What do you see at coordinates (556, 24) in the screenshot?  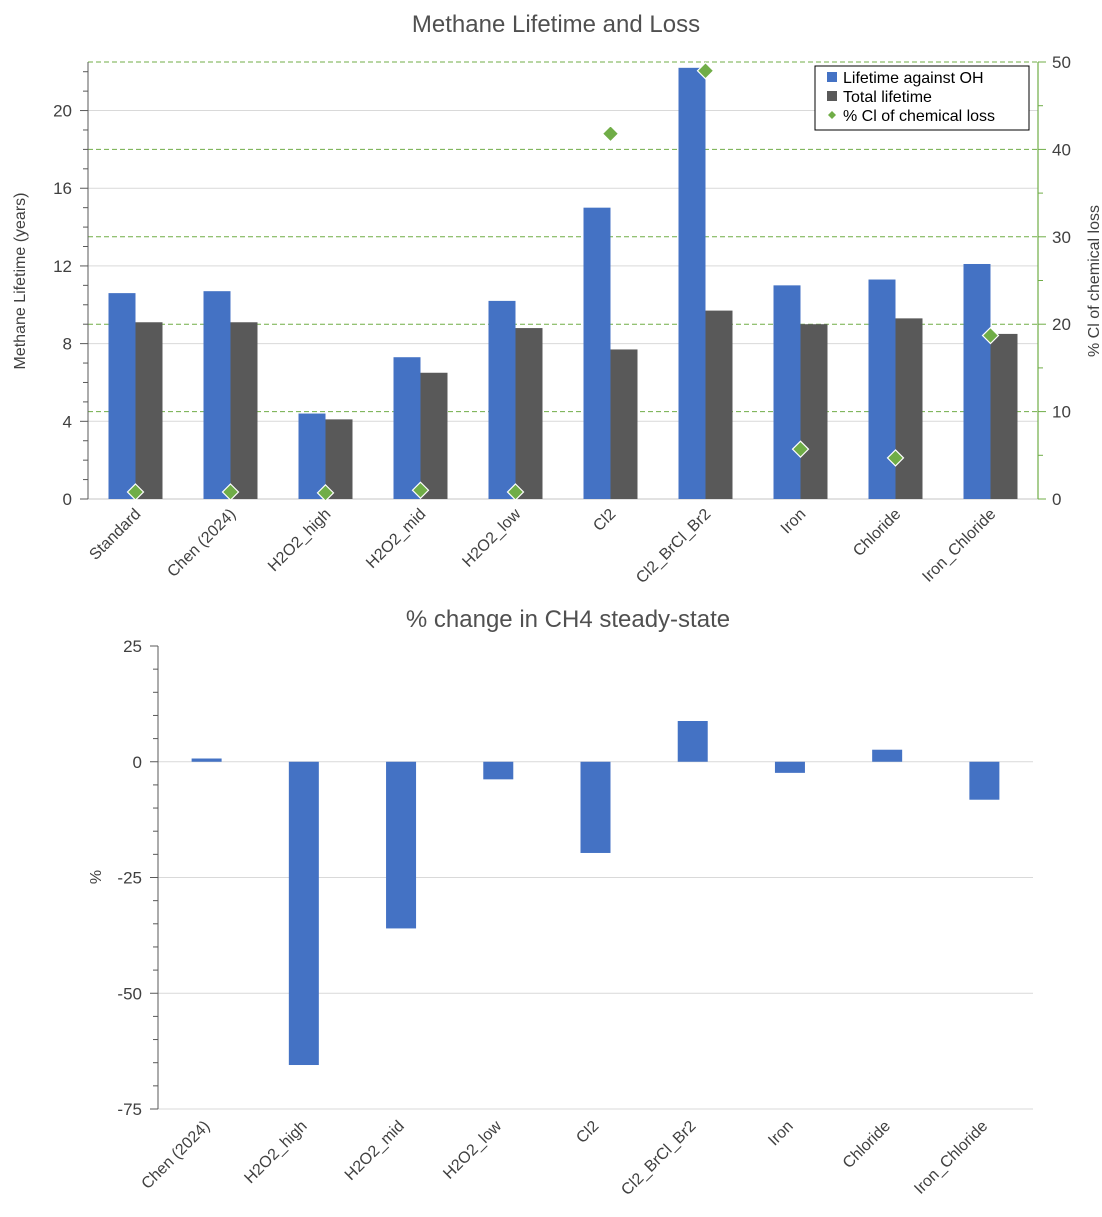 I see `chart-title: Methane Lifetime and Loss` at bounding box center [556, 24].